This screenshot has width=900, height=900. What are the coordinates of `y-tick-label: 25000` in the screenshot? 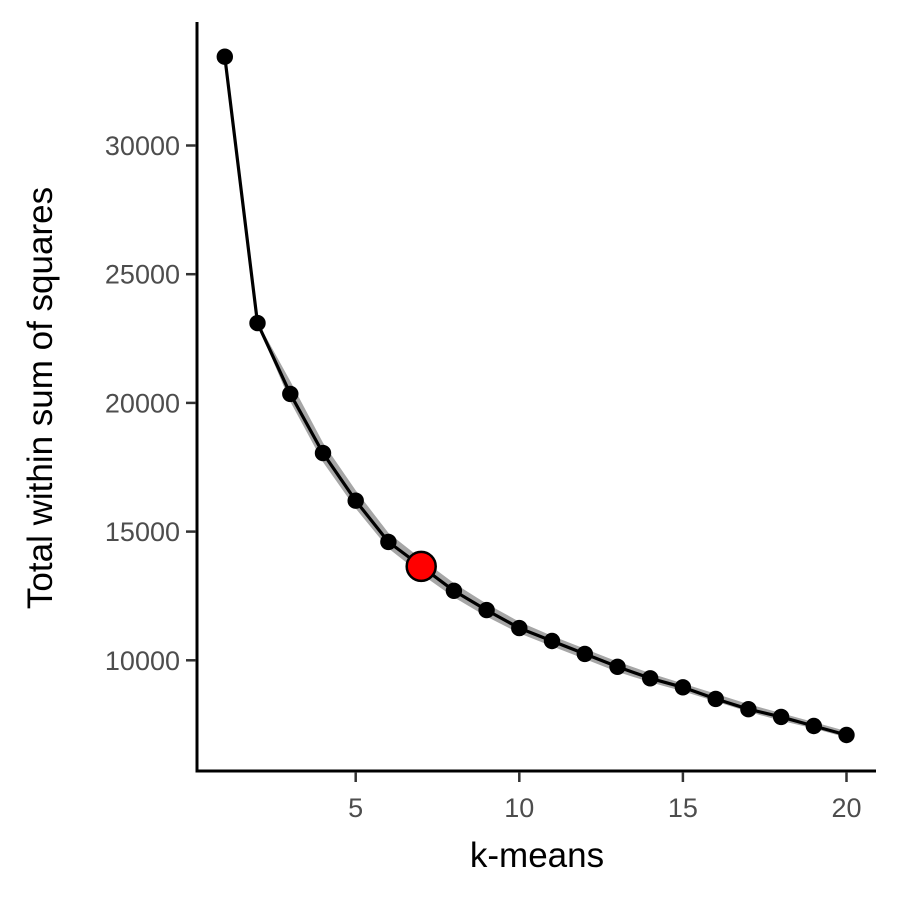 It's located at (142, 275).